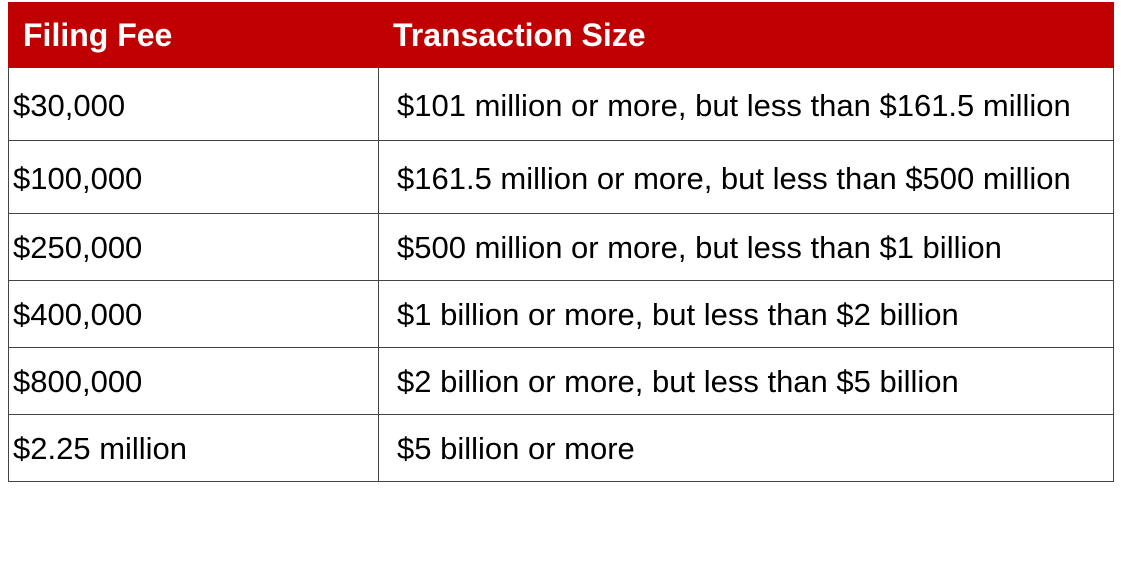 The image size is (1121, 587). I want to click on fee-cell: $100,000, so click(193, 177).